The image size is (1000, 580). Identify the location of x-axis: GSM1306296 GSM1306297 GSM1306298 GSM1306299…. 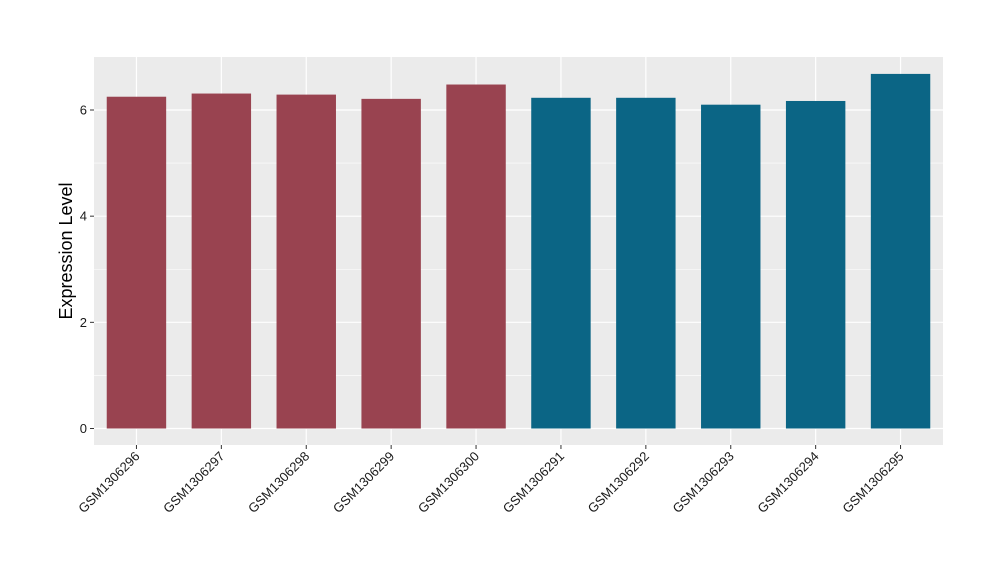
(491, 480).